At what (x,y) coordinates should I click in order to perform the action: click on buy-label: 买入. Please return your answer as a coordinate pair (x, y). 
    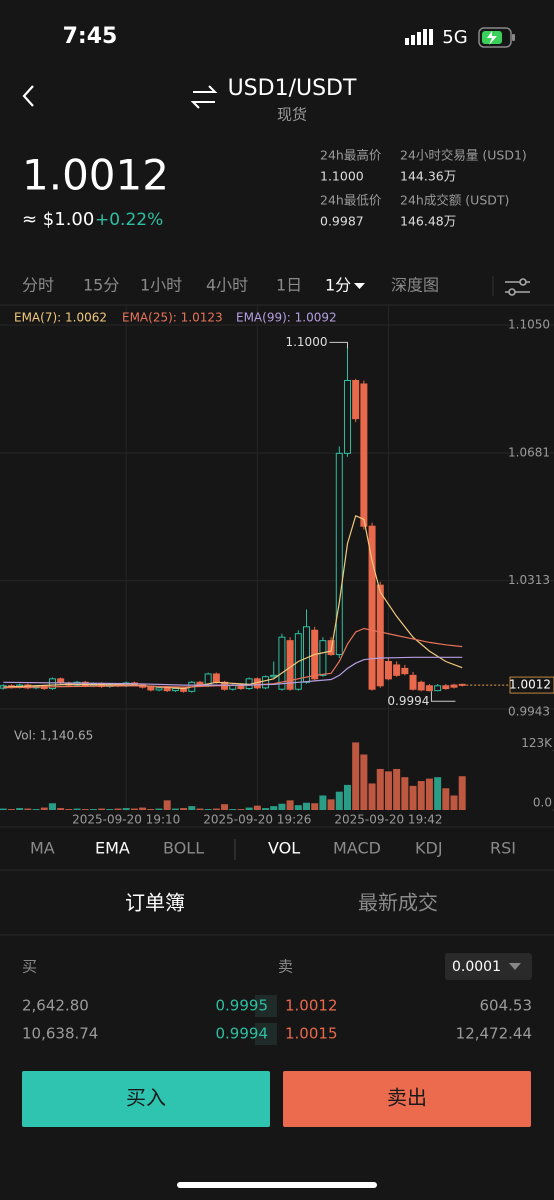
    Looking at the image, I should click on (146, 1098).